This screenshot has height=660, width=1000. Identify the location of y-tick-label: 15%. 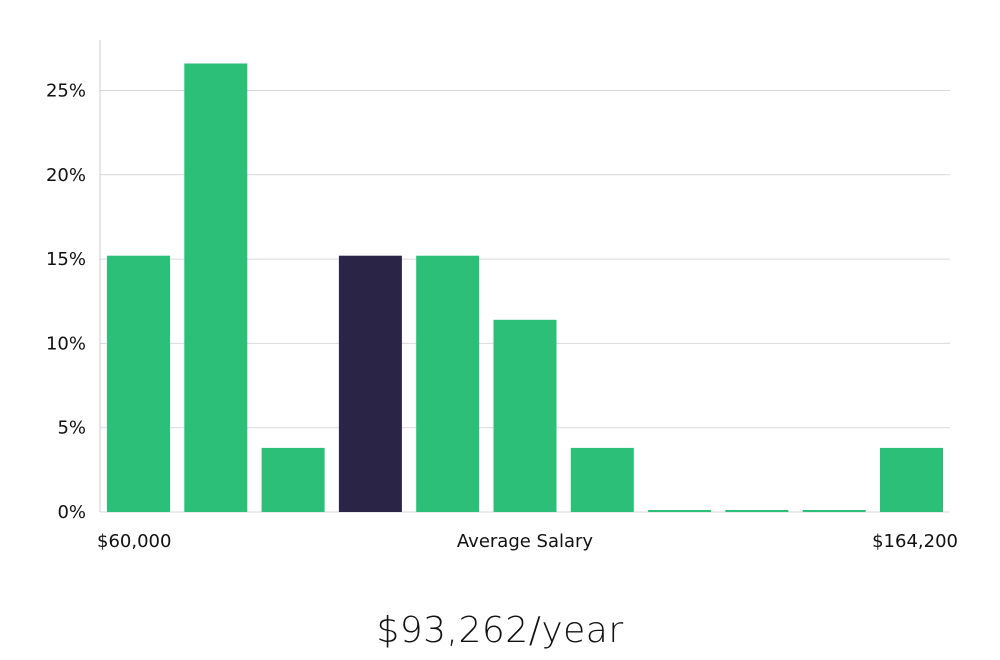
(66, 259).